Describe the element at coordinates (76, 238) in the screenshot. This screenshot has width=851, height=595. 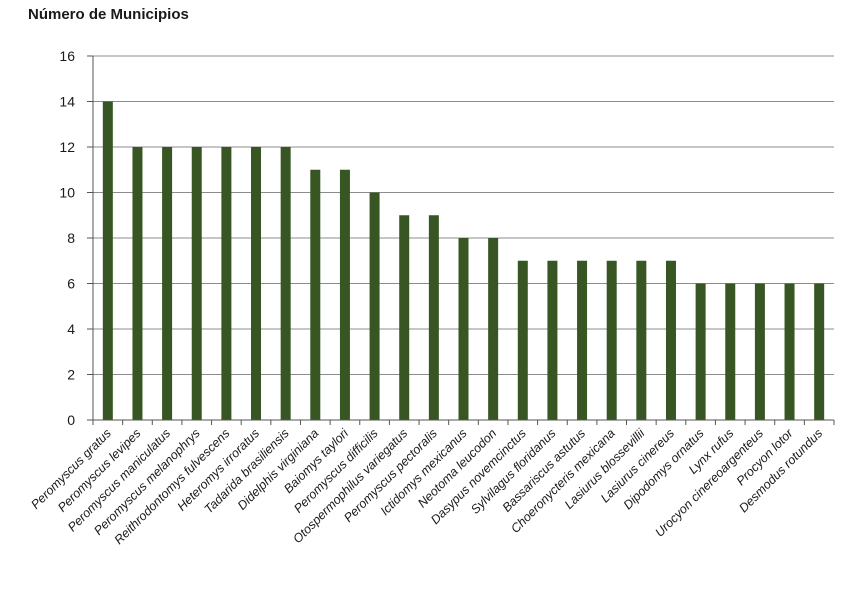
I see `y-axis-ticks: 0 2 4 6 8 10 12 14 16` at that location.